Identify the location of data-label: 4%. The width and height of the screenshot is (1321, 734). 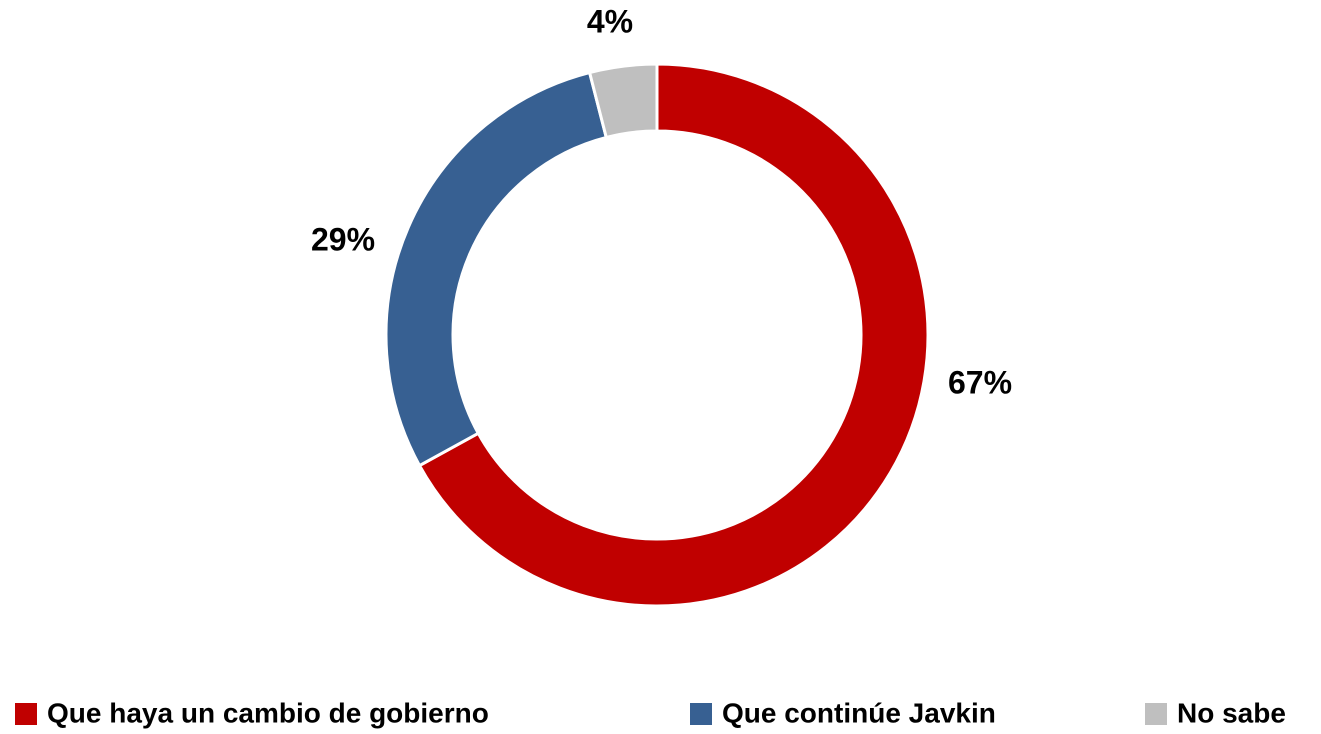
(610, 21).